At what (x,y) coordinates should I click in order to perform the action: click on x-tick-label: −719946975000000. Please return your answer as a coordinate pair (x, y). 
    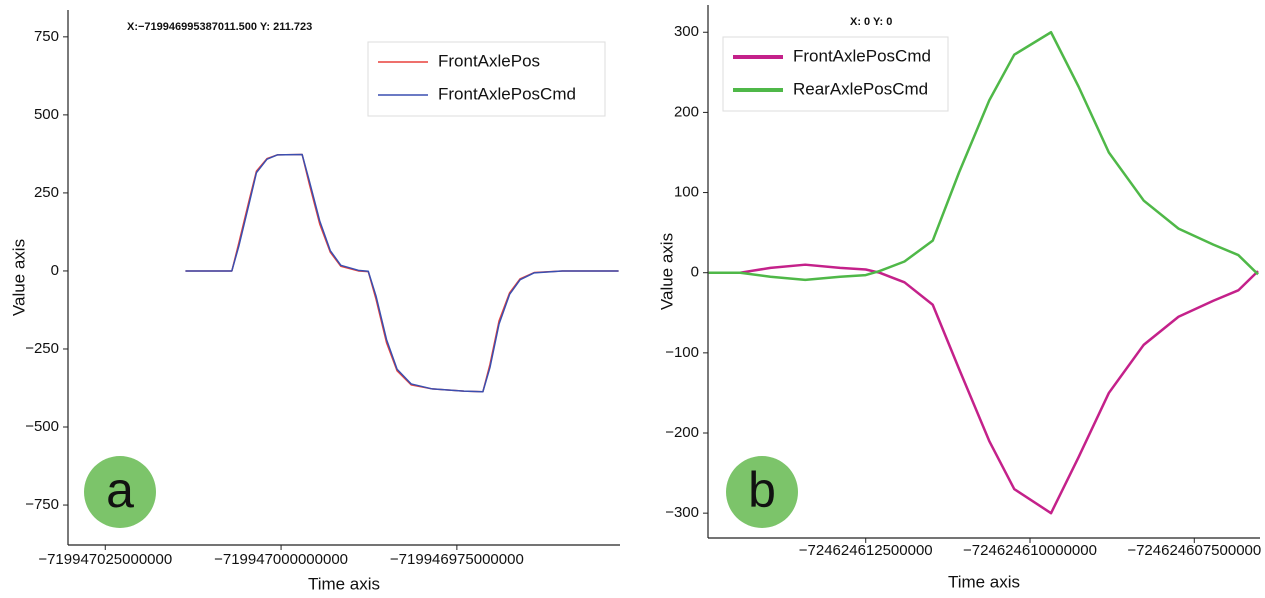
    Looking at the image, I should click on (457, 559).